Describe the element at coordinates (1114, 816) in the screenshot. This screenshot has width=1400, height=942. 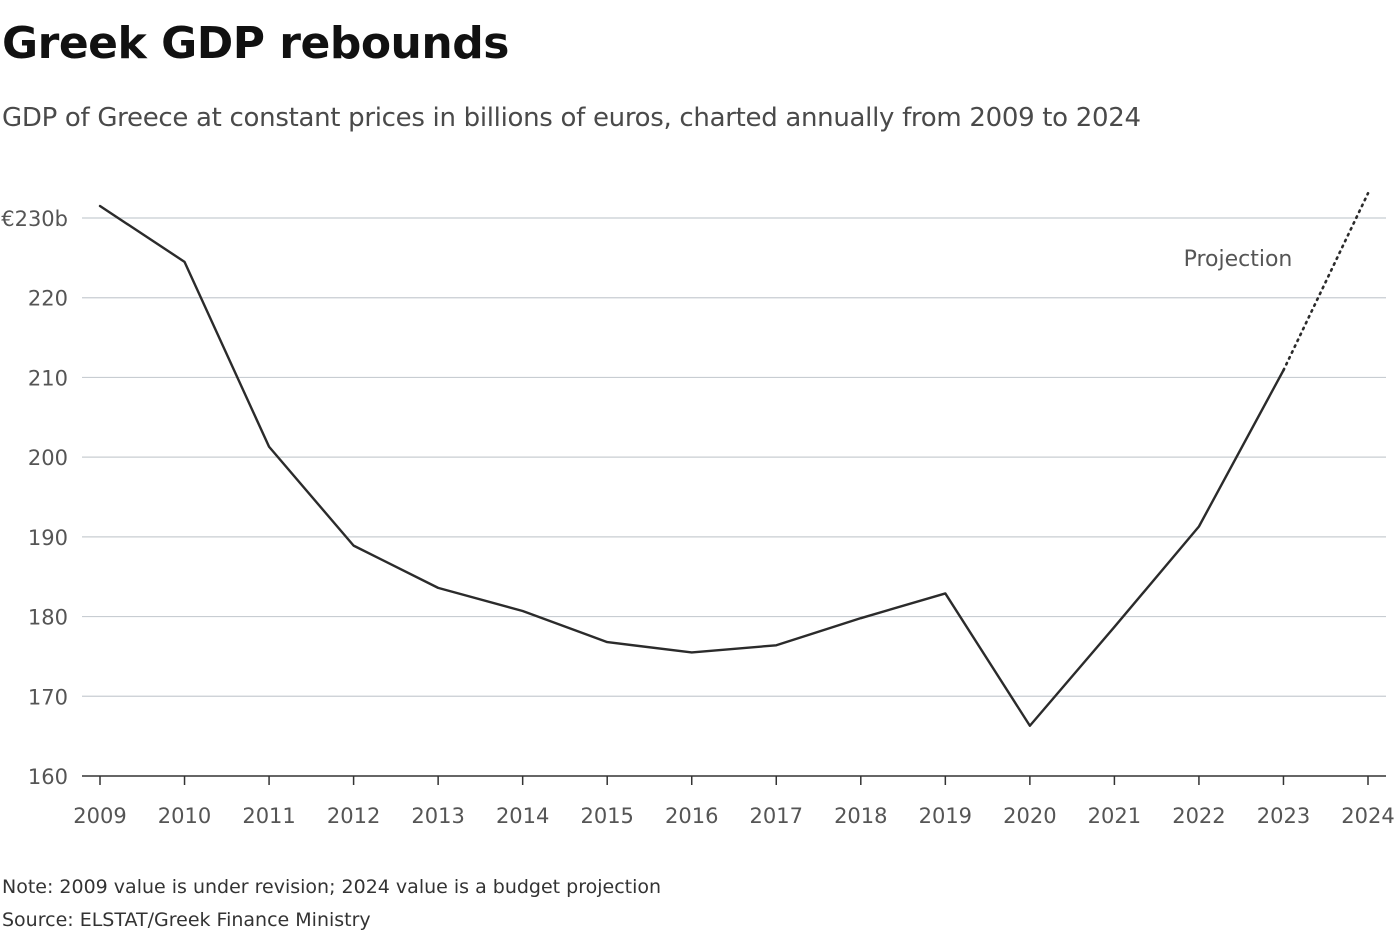
I see `x-tick-label-2021: 2021` at that location.